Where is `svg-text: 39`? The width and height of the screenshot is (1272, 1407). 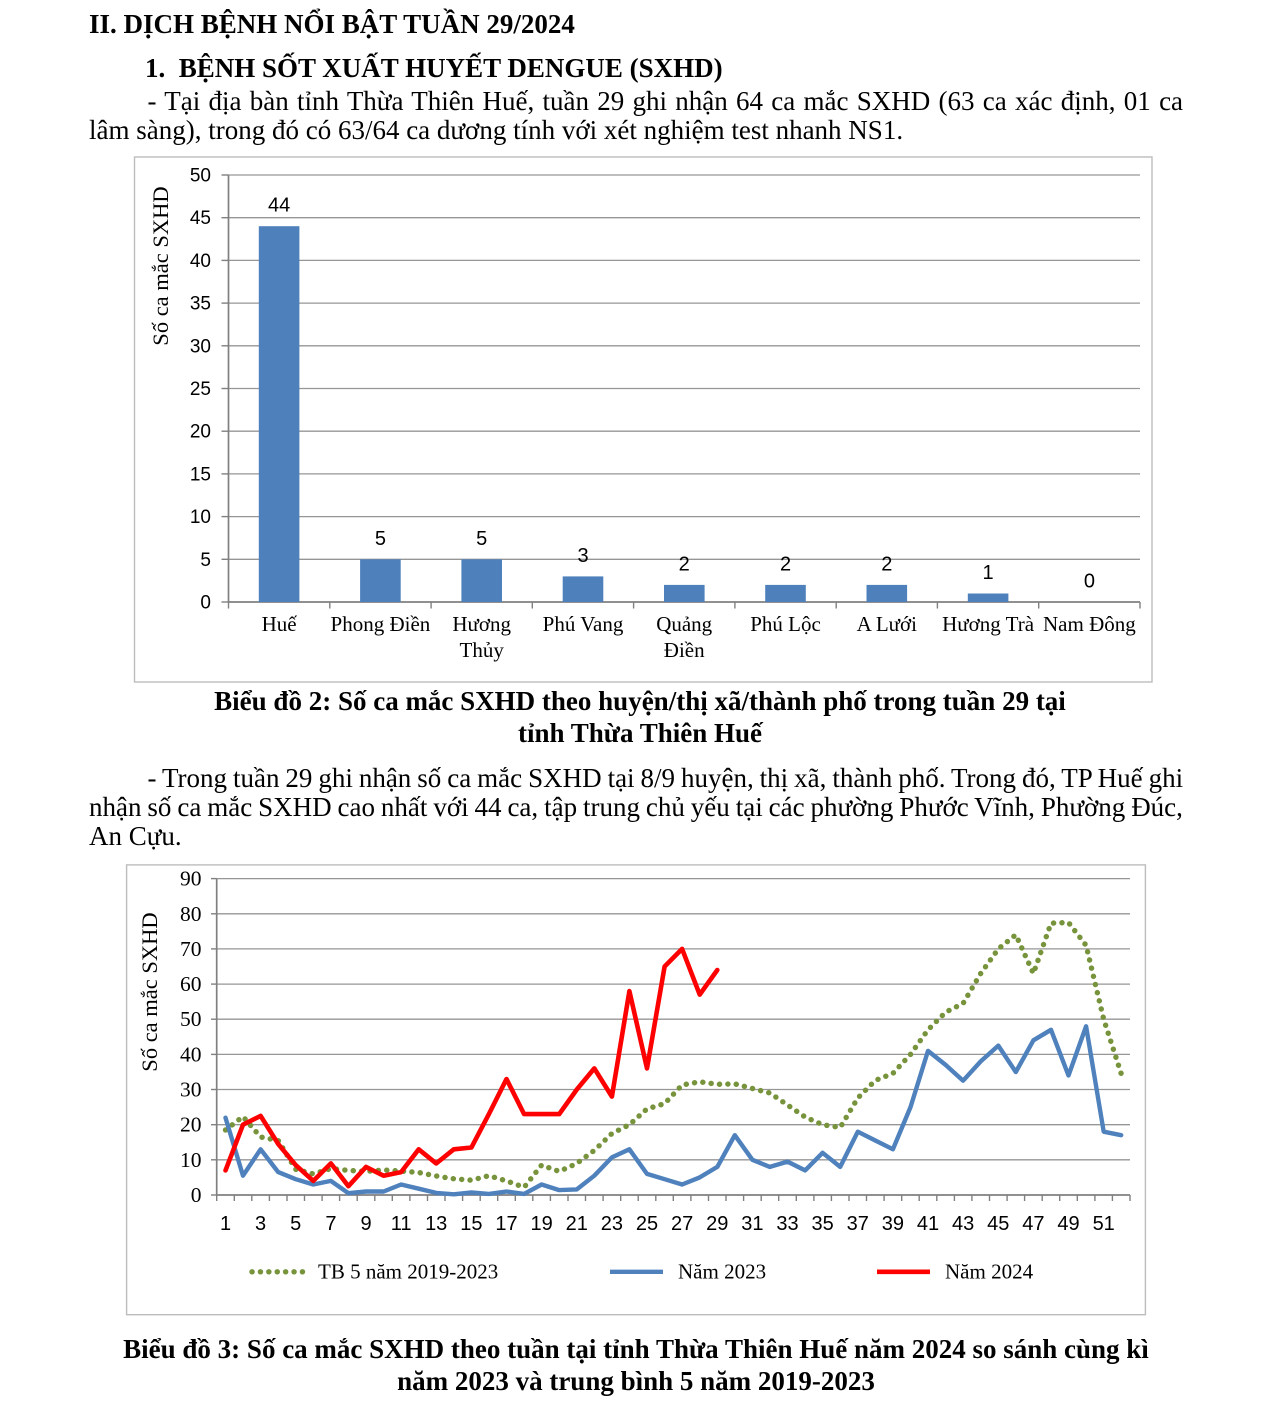 svg-text: 39 is located at coordinates (893, 1224).